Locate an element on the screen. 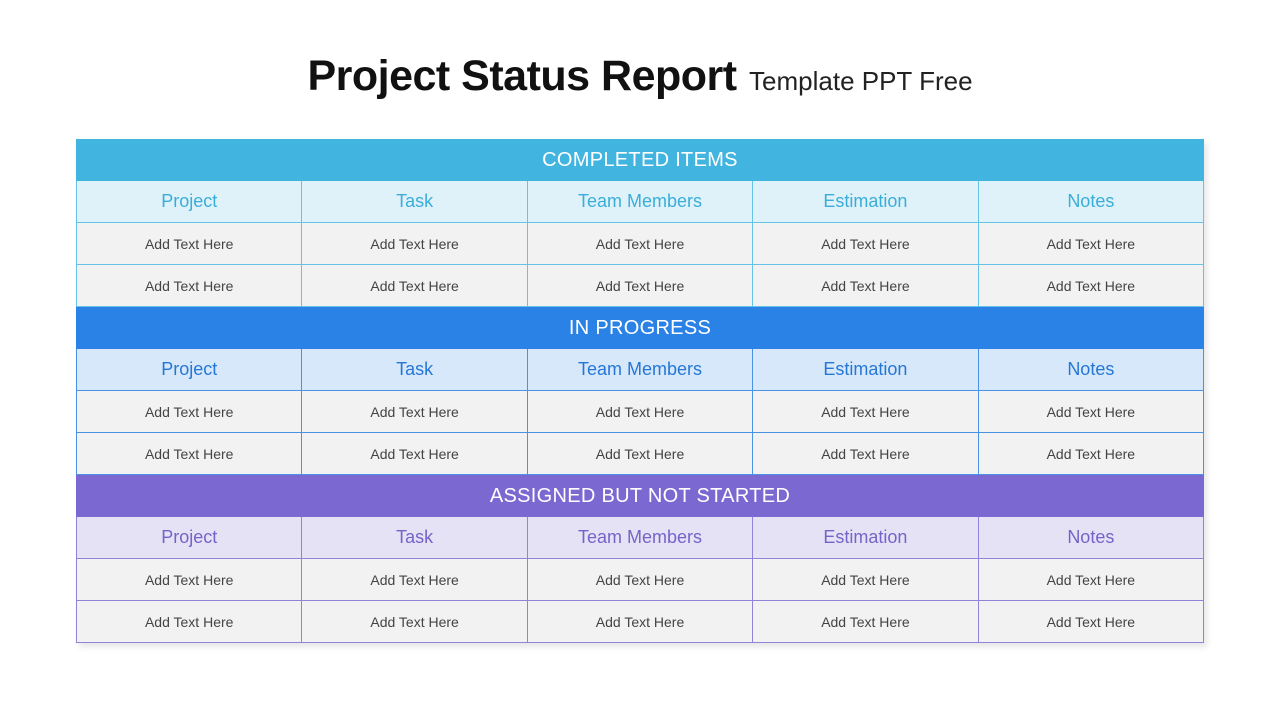 The image size is (1280, 720). title-subtitle: Template PPT Free is located at coordinates (861, 81).